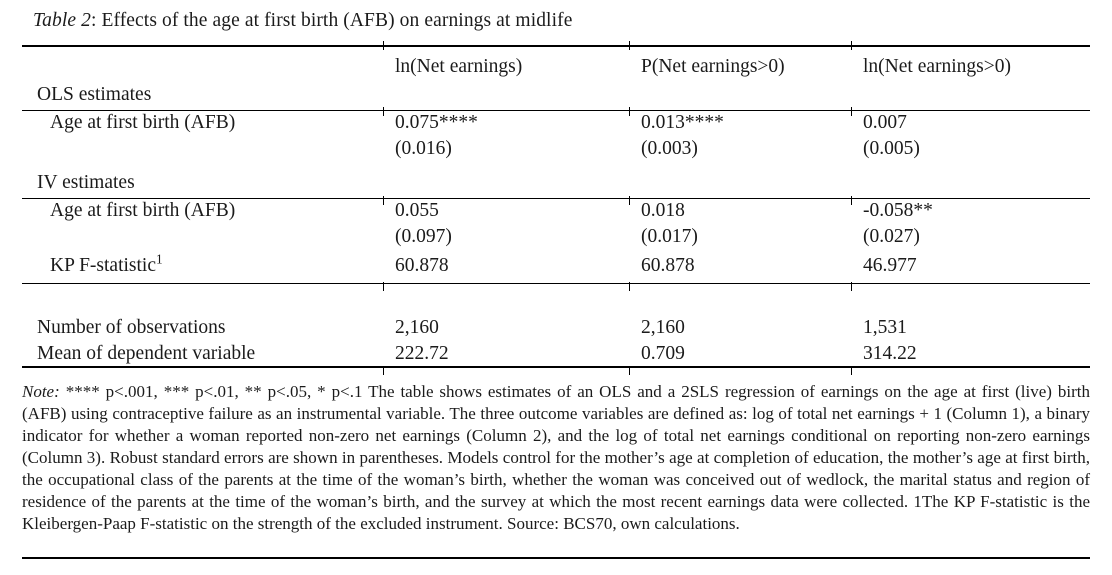 The height and width of the screenshot is (575, 1112). Describe the element at coordinates (556, 328) in the screenshot. I see `table-row-number-of-observations: Number of observations 2,160 2,160 1,531` at that location.